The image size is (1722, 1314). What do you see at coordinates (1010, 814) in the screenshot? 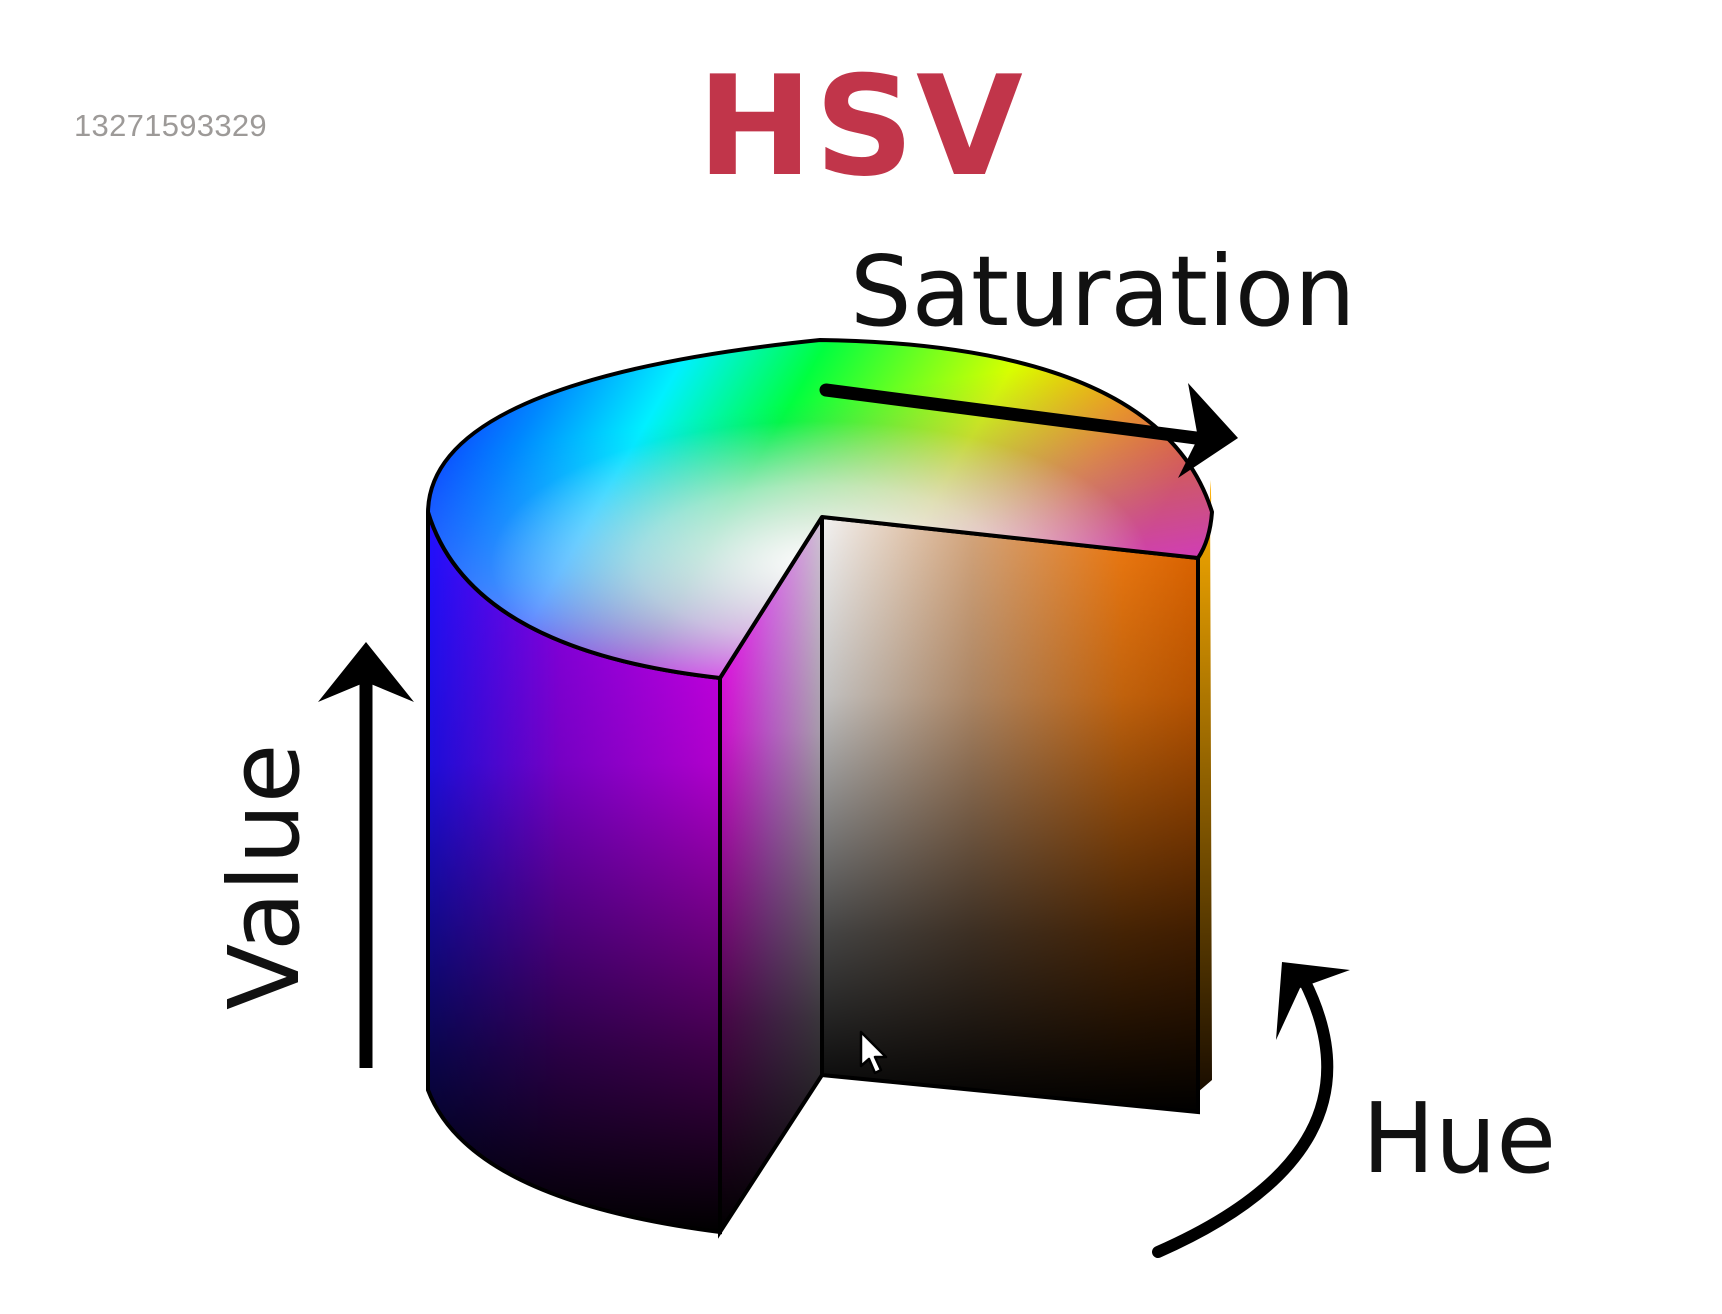
I see `cut-face-right` at bounding box center [1010, 814].